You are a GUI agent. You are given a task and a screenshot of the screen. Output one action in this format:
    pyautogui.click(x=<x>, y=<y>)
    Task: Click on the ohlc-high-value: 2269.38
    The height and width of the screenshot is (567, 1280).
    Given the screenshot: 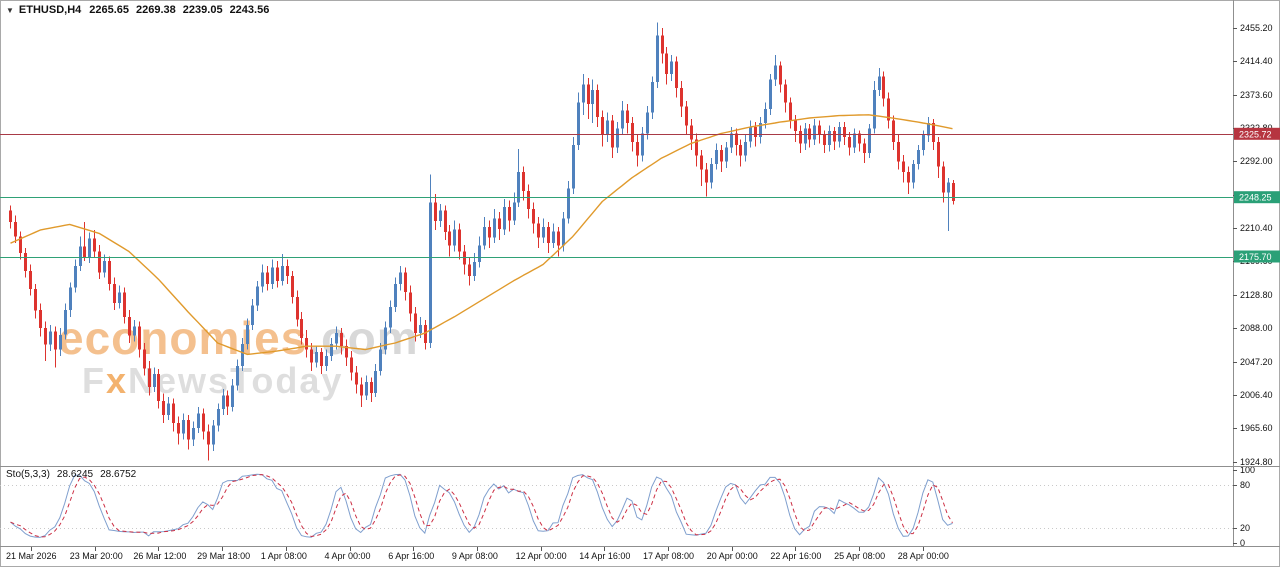 What is the action you would take?
    pyautogui.click(x=156, y=10)
    